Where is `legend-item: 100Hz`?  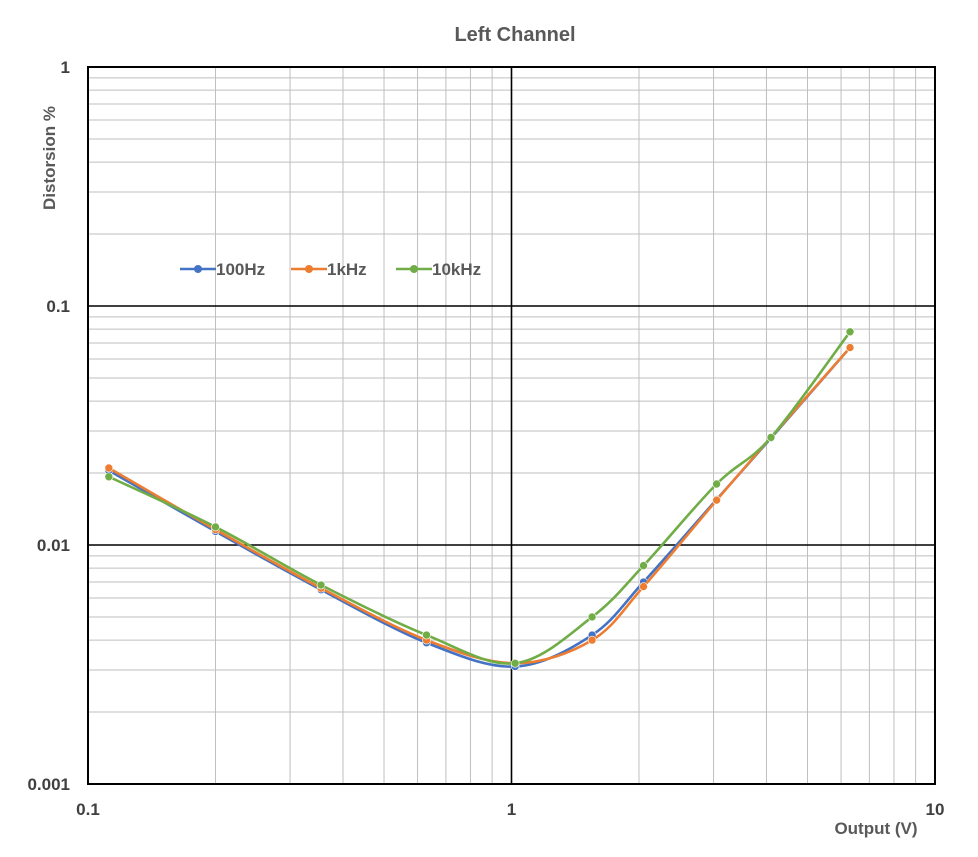
legend-item: 100Hz is located at coordinates (222, 269).